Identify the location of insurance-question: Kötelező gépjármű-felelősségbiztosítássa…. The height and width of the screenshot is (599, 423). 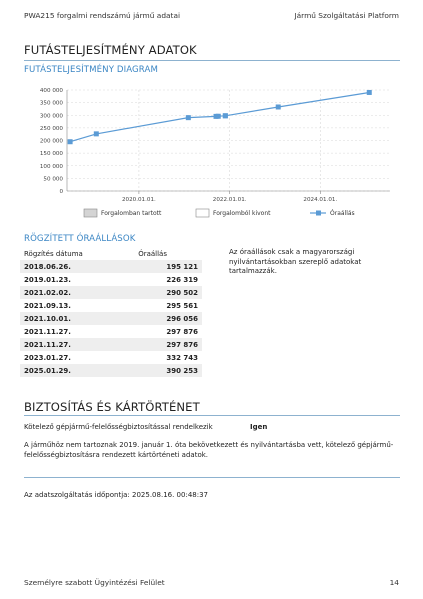
(118, 427).